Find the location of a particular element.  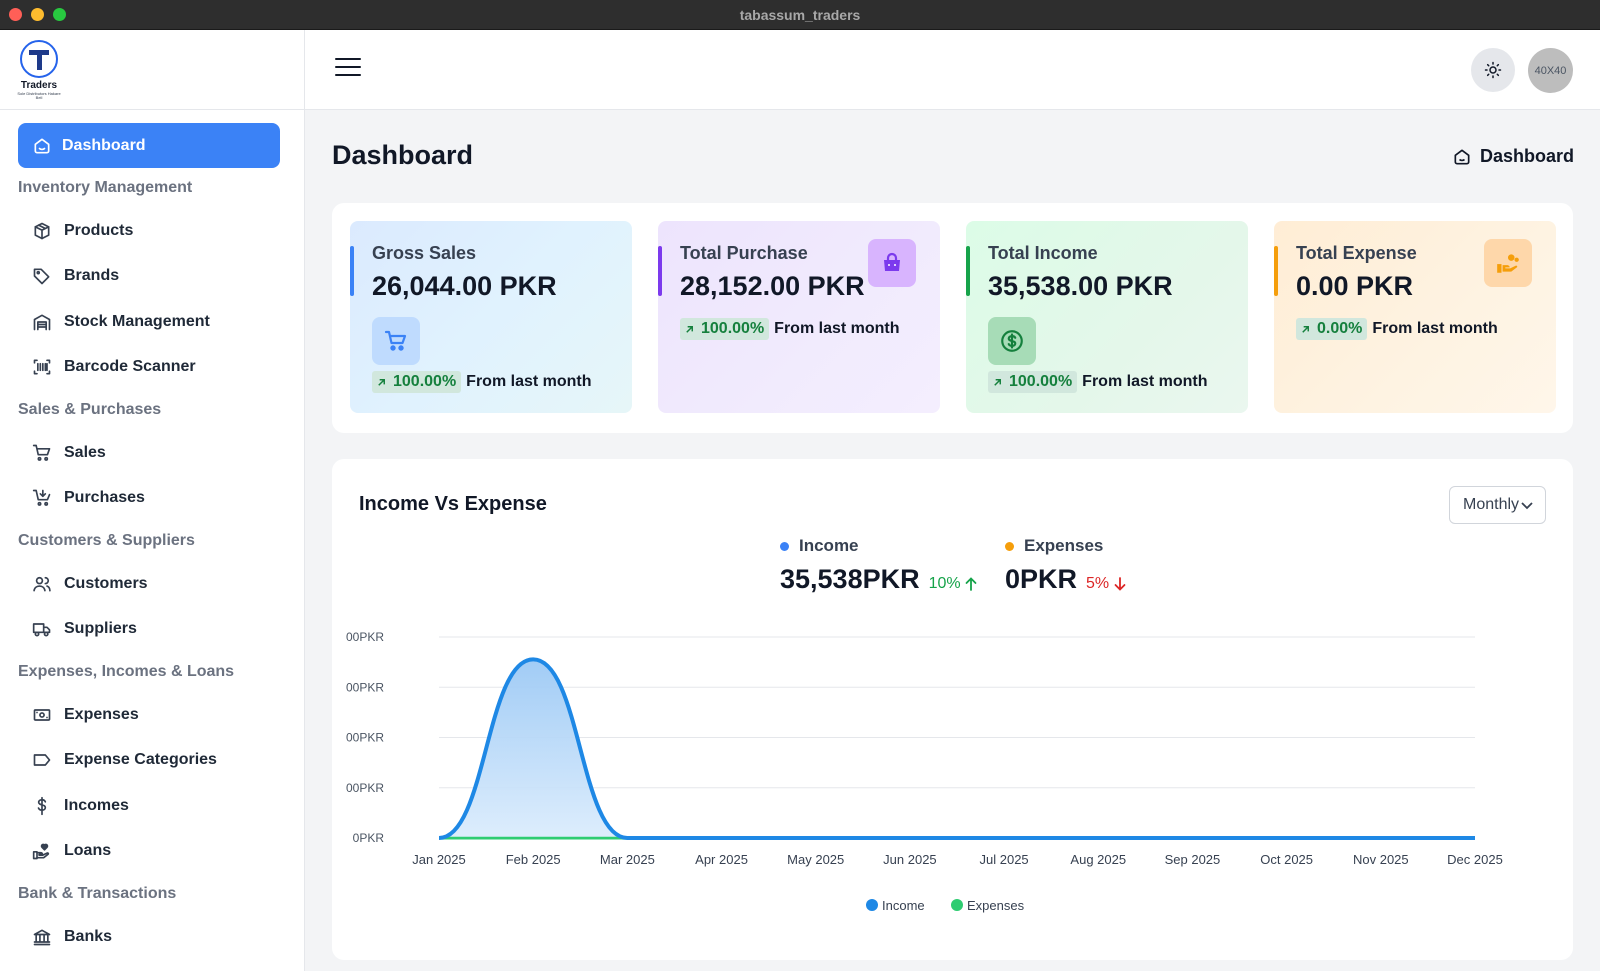

logo-text: Traders is located at coordinates (39, 85).